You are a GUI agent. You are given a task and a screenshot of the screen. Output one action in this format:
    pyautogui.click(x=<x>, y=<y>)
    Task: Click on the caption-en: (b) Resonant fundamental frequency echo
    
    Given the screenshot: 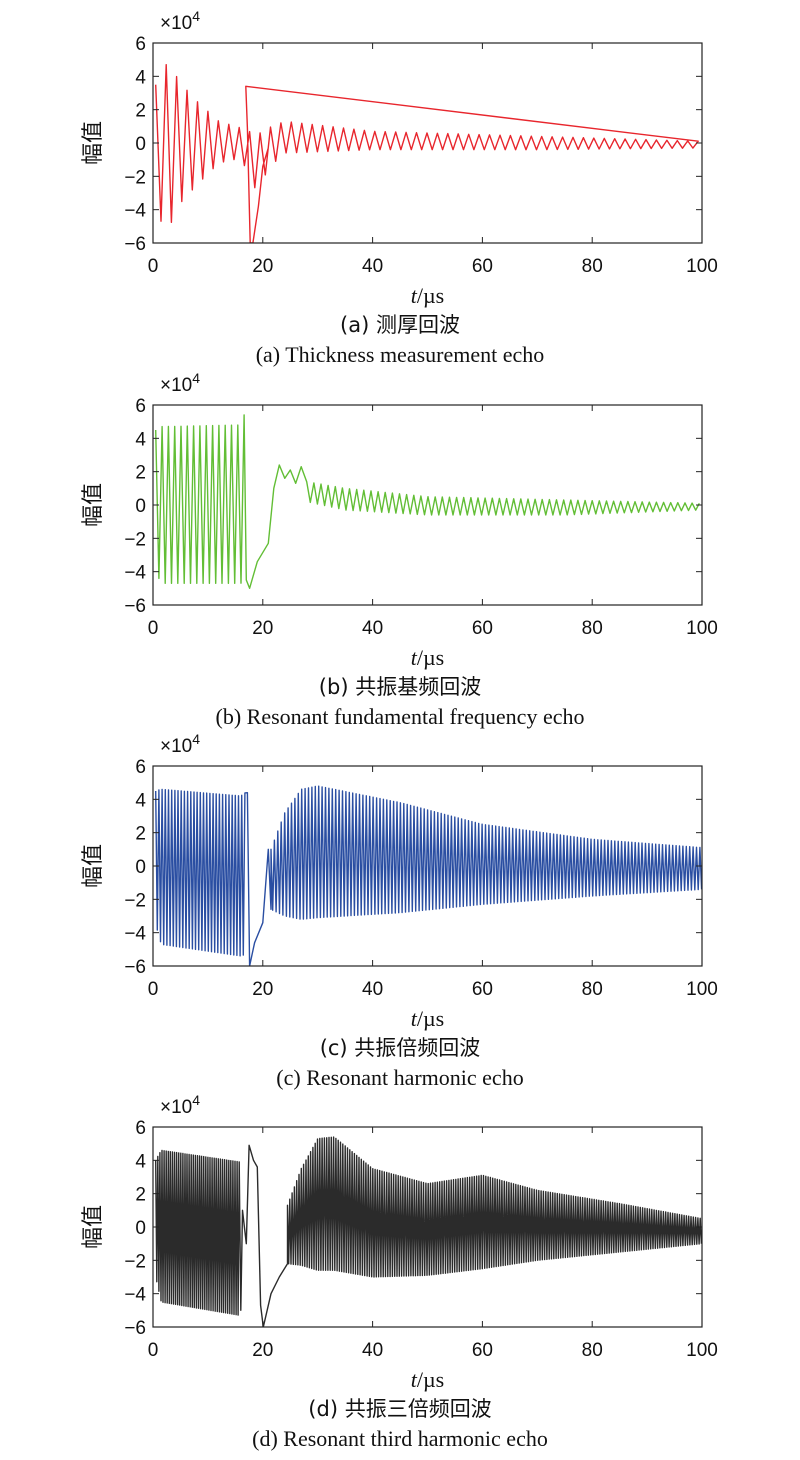 What is the action you would take?
    pyautogui.click(x=400, y=716)
    